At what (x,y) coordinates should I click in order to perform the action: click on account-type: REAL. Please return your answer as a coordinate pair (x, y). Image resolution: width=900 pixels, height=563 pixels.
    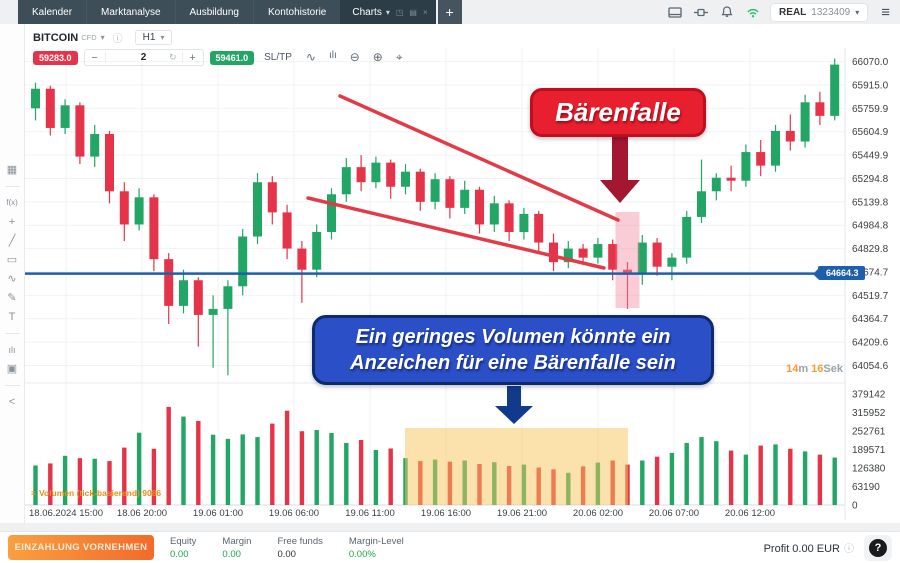
    Looking at the image, I should click on (793, 12).